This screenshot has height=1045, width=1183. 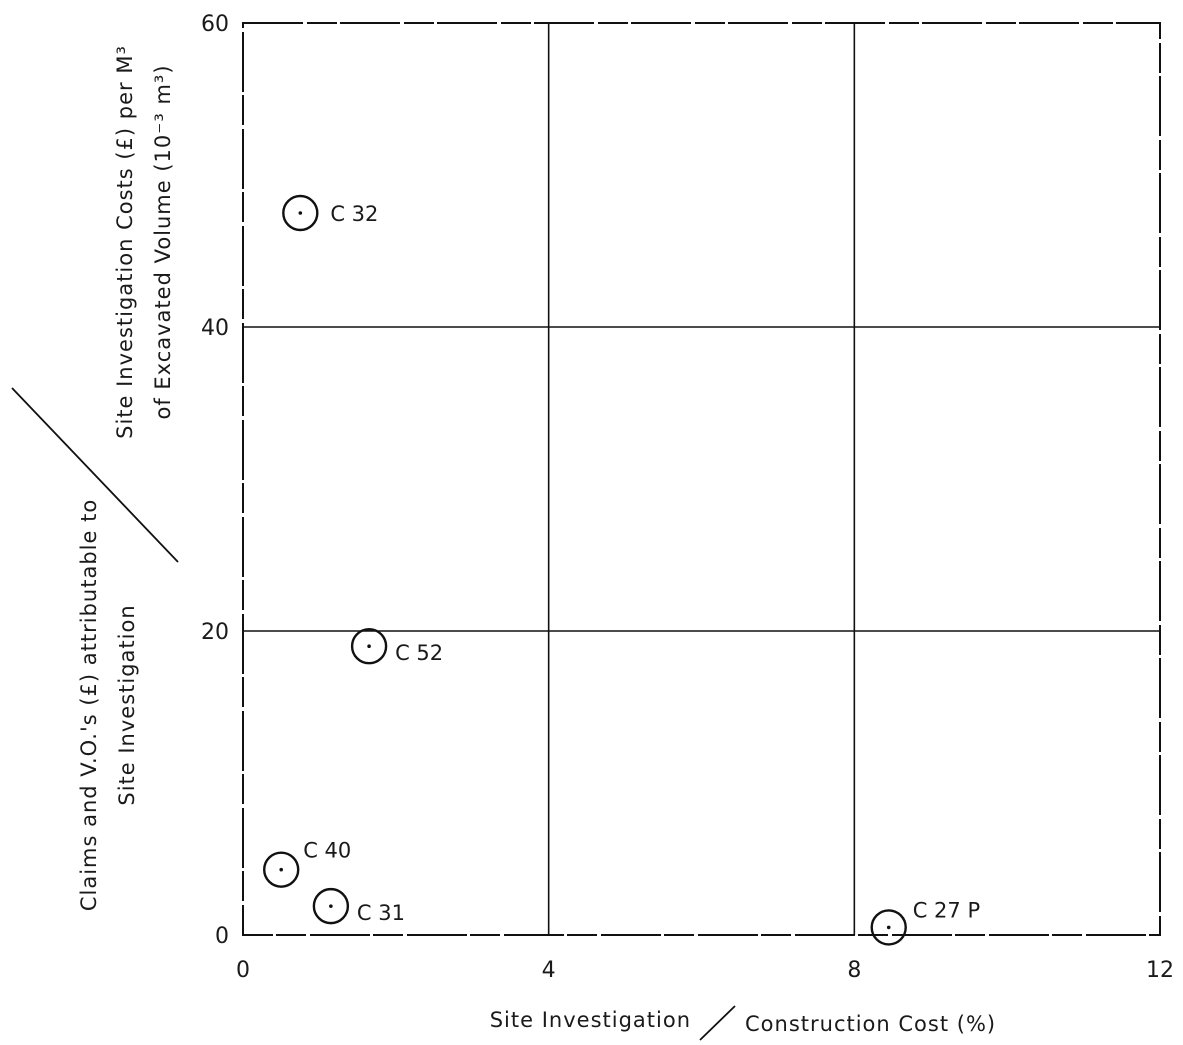 I want to click on data-point: C 52, so click(x=396, y=646).